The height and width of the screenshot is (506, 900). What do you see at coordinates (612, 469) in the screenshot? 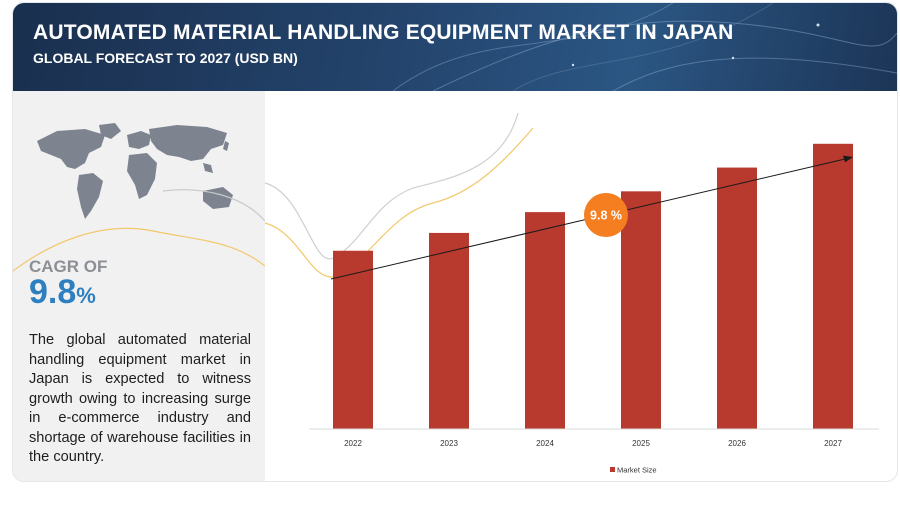
I see `legend-swatch` at bounding box center [612, 469].